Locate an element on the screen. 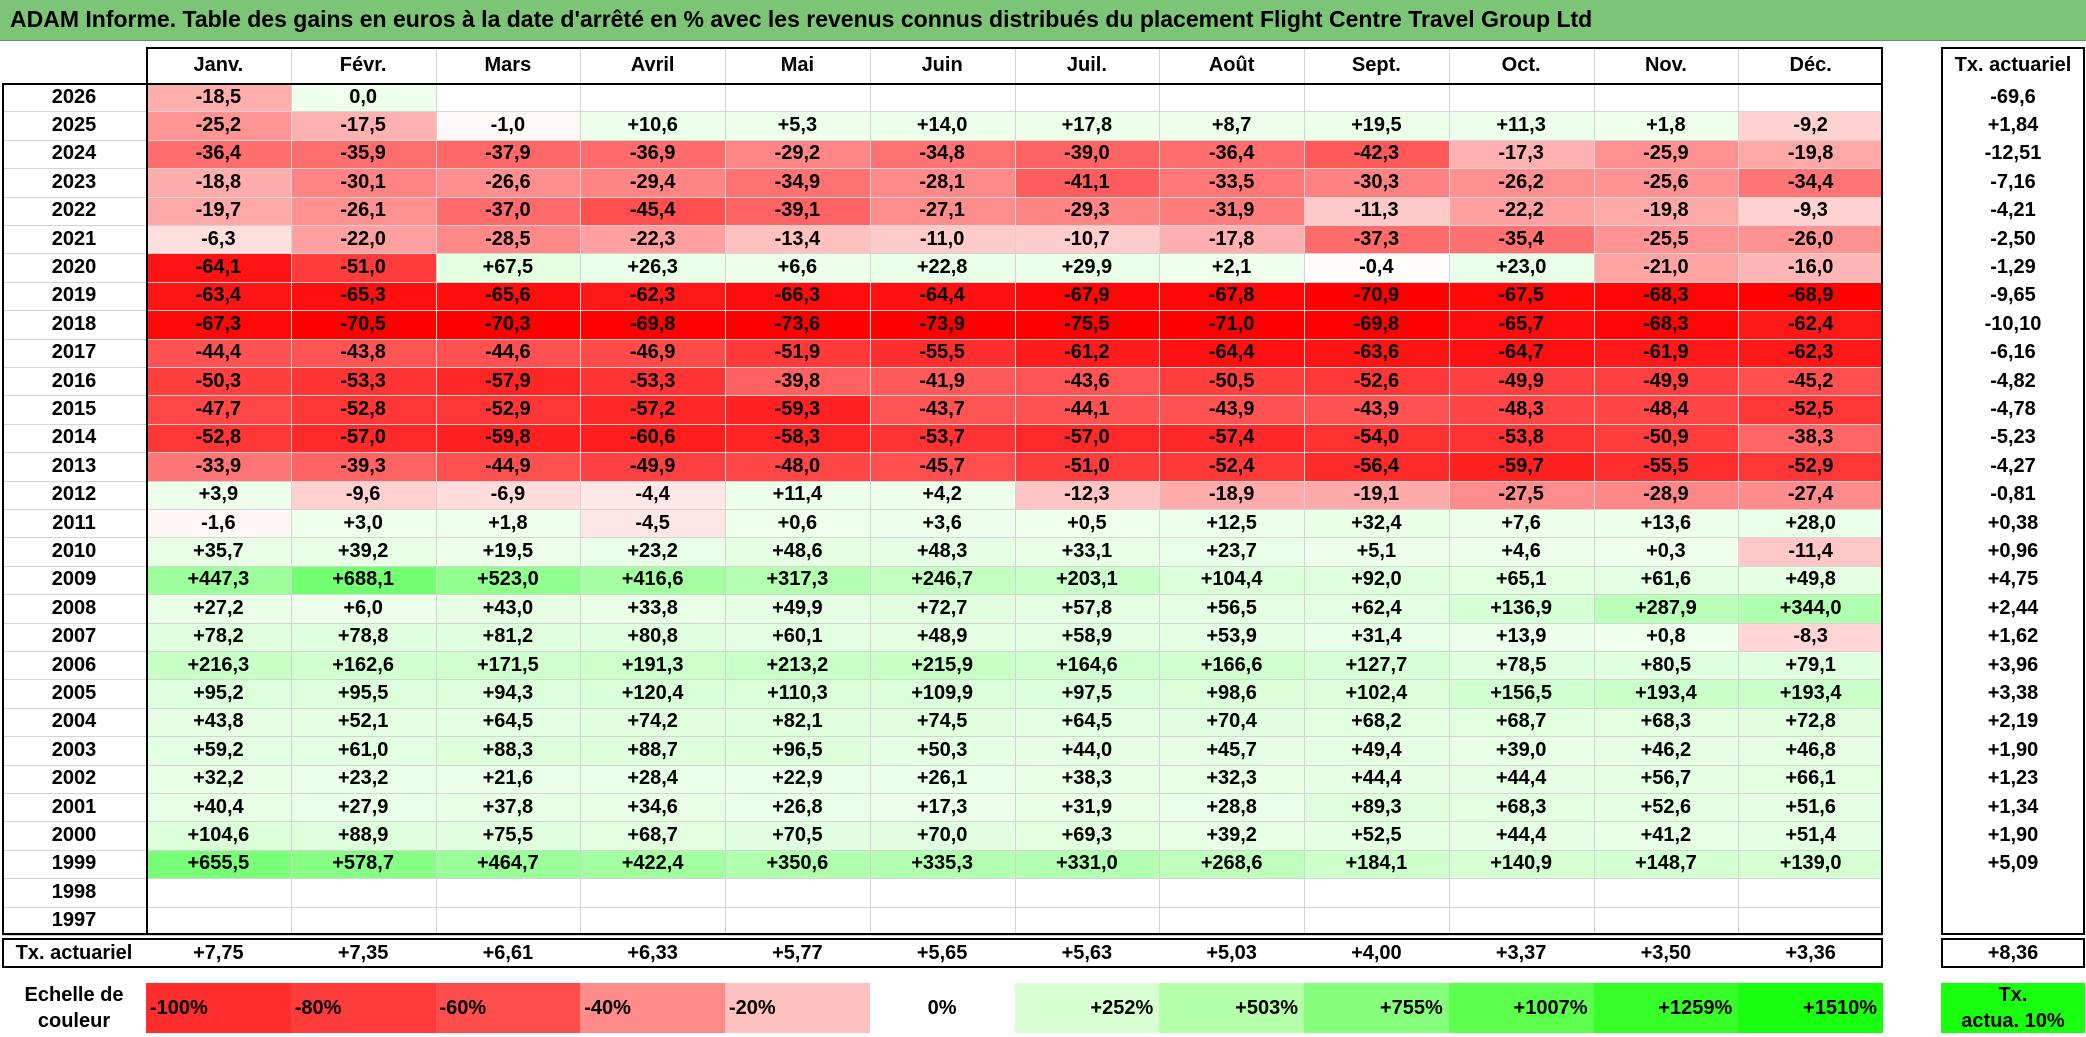 The width and height of the screenshot is (2086, 1037). heatmap-cell: +350,6 is located at coordinates (797, 864).